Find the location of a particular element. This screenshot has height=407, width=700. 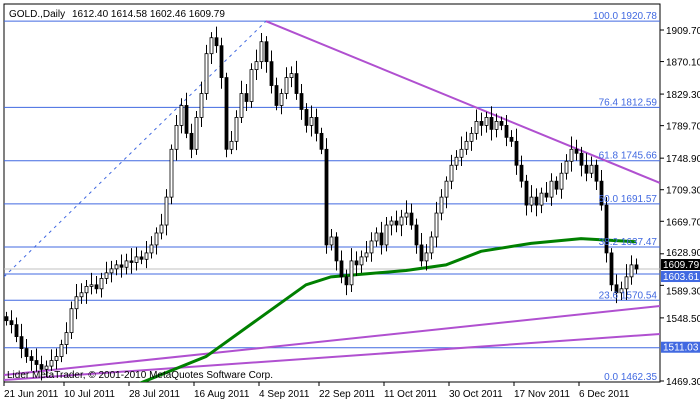

x-tick-label: 28 Jul 2011 is located at coordinates (154, 394).